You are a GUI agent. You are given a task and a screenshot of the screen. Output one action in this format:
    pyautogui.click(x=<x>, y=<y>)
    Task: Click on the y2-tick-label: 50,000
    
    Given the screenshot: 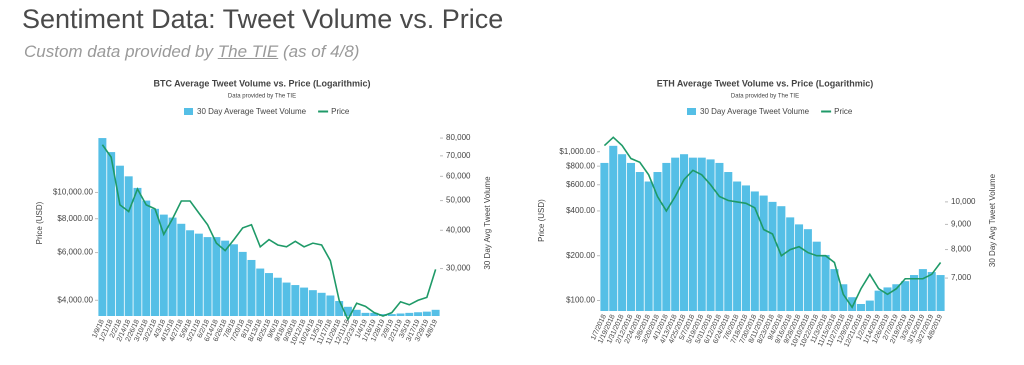 What is the action you would take?
    pyautogui.click(x=458, y=200)
    